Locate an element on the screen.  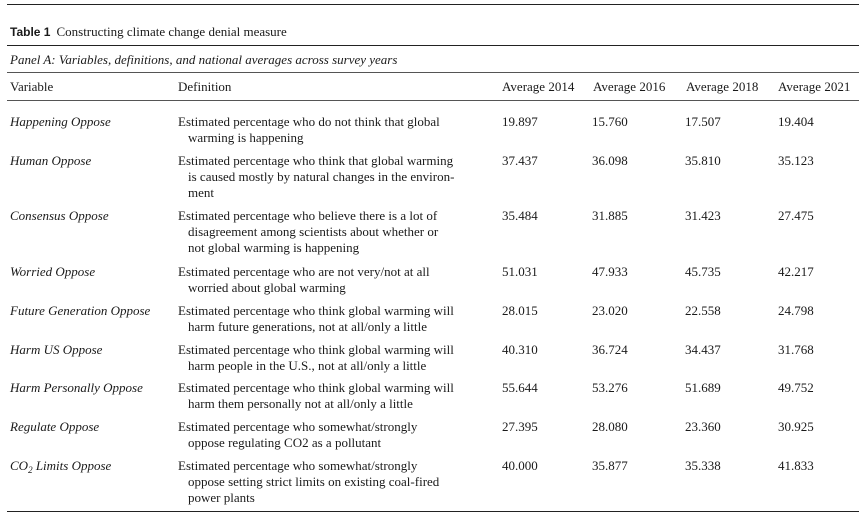
top-rule is located at coordinates (433, 4).